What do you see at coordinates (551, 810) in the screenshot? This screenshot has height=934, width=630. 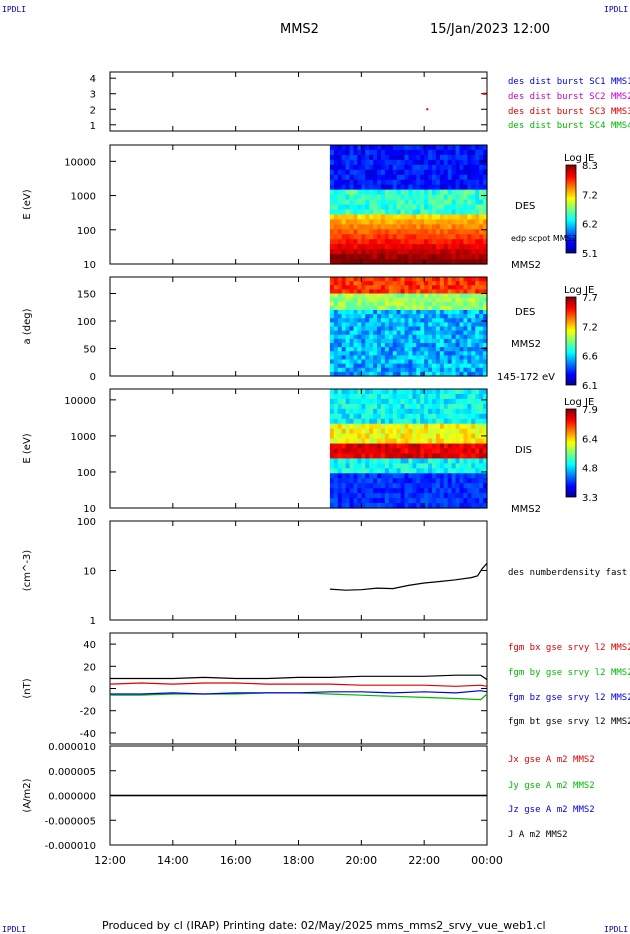 I see `legend-label: Jz gse A m2 MMS2` at bounding box center [551, 810].